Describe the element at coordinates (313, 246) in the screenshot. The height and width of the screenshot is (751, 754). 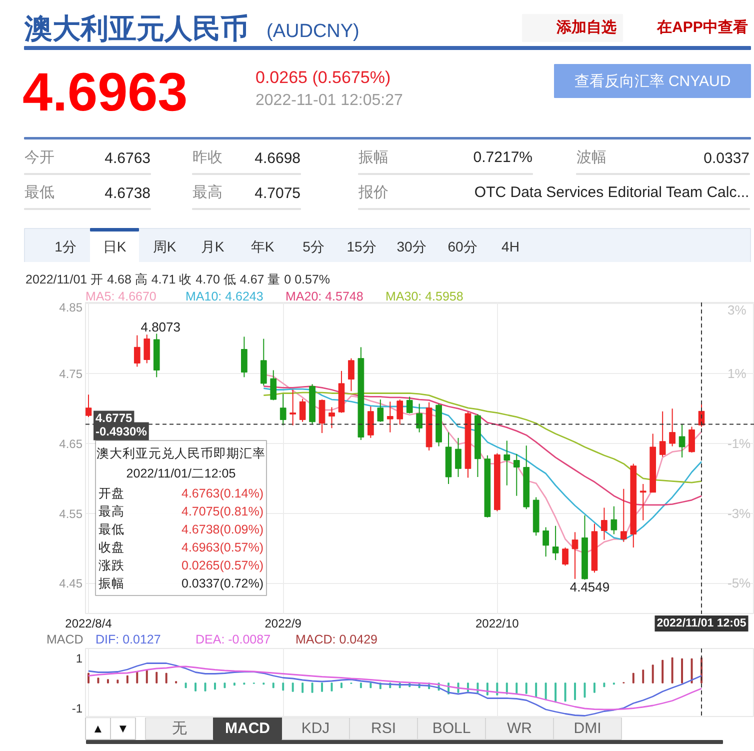
I see `text: 5分` at that location.